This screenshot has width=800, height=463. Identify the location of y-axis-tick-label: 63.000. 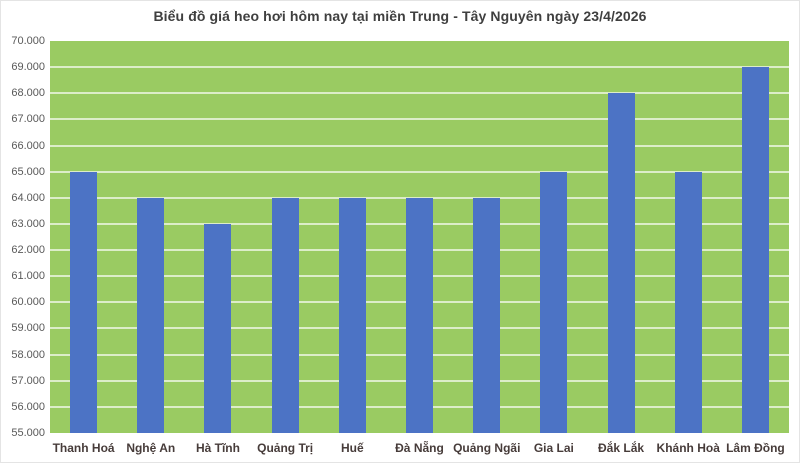
(28, 223).